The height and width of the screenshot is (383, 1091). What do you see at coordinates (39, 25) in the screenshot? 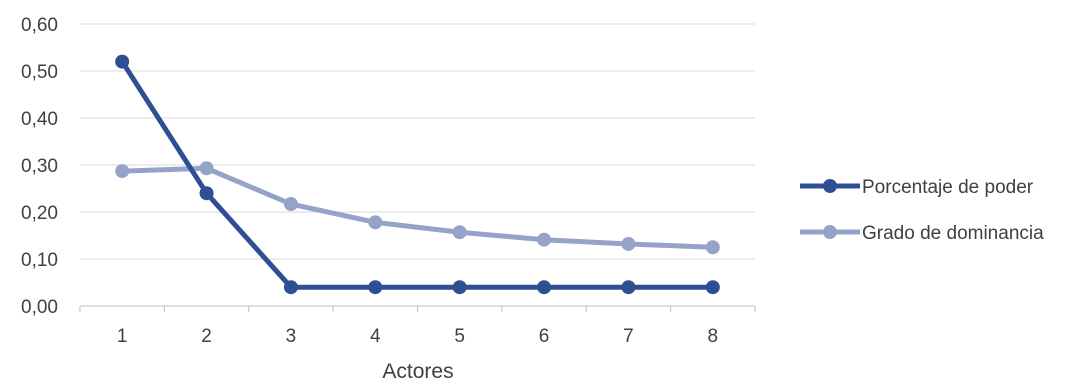
I see `y-tick-label: 0,60` at bounding box center [39, 25].